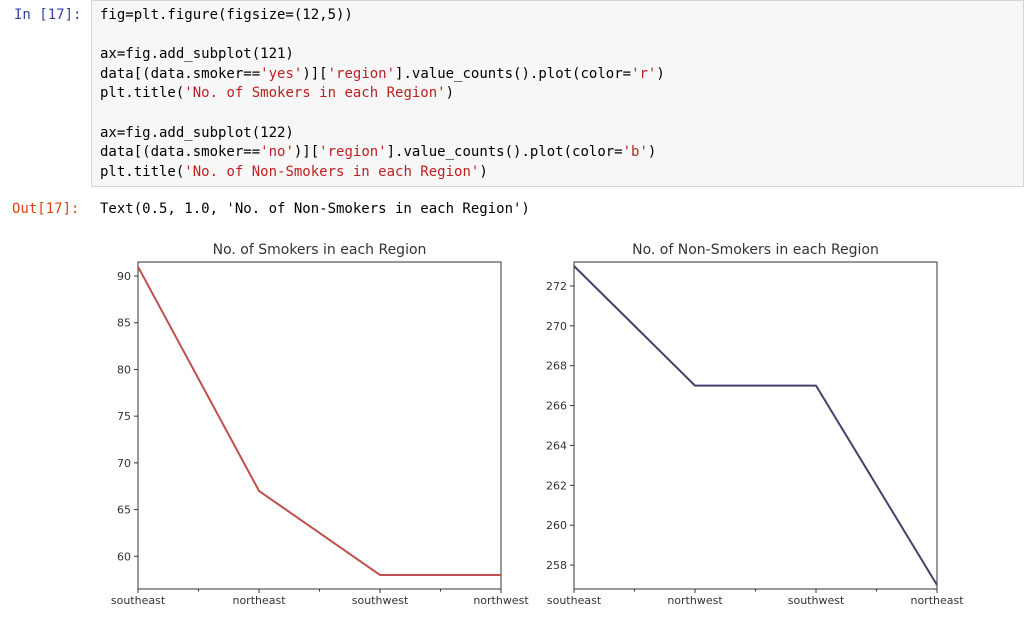 This screenshot has width=1024, height=617. What do you see at coordinates (197, 54) in the screenshot?
I see `code-line: ax=fig.add_subplot(121)` at bounding box center [197, 54].